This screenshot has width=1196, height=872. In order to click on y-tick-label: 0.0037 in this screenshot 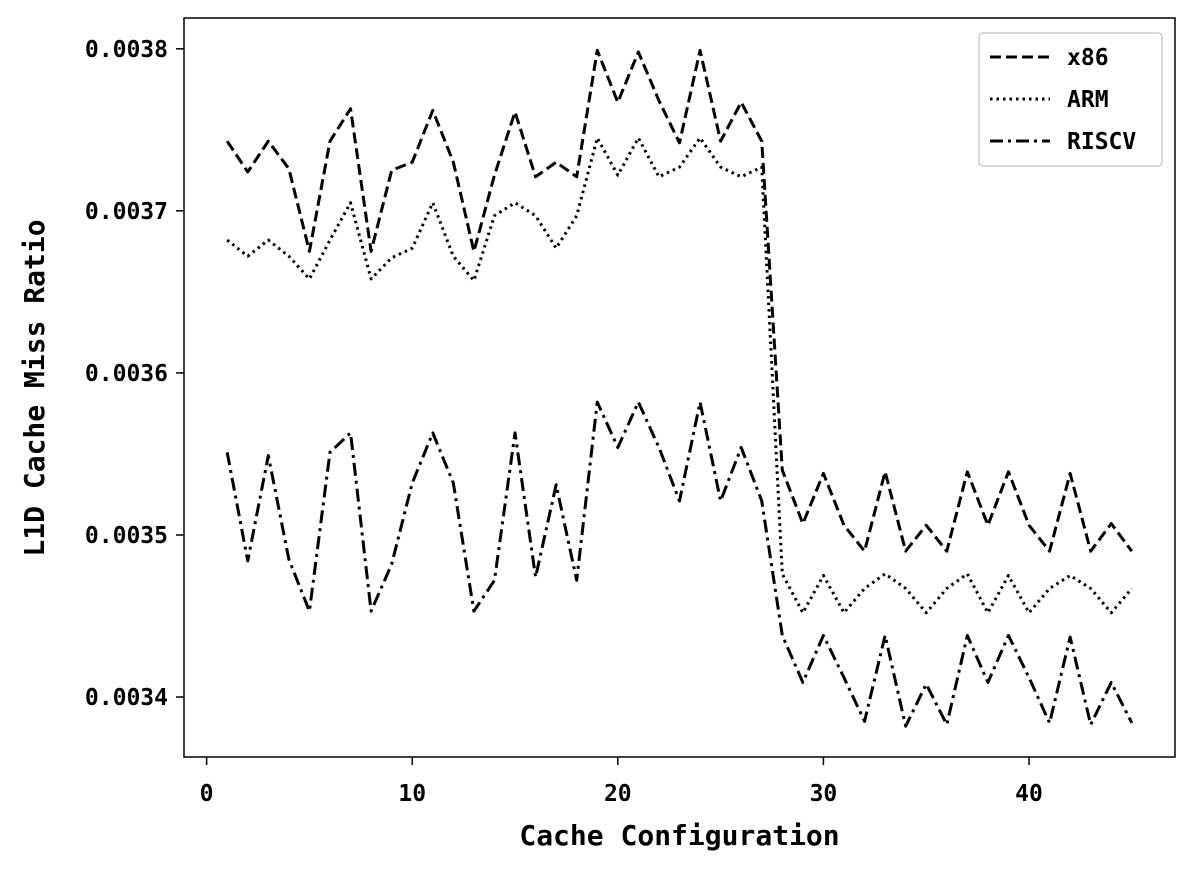, I will do `click(126, 212)`.